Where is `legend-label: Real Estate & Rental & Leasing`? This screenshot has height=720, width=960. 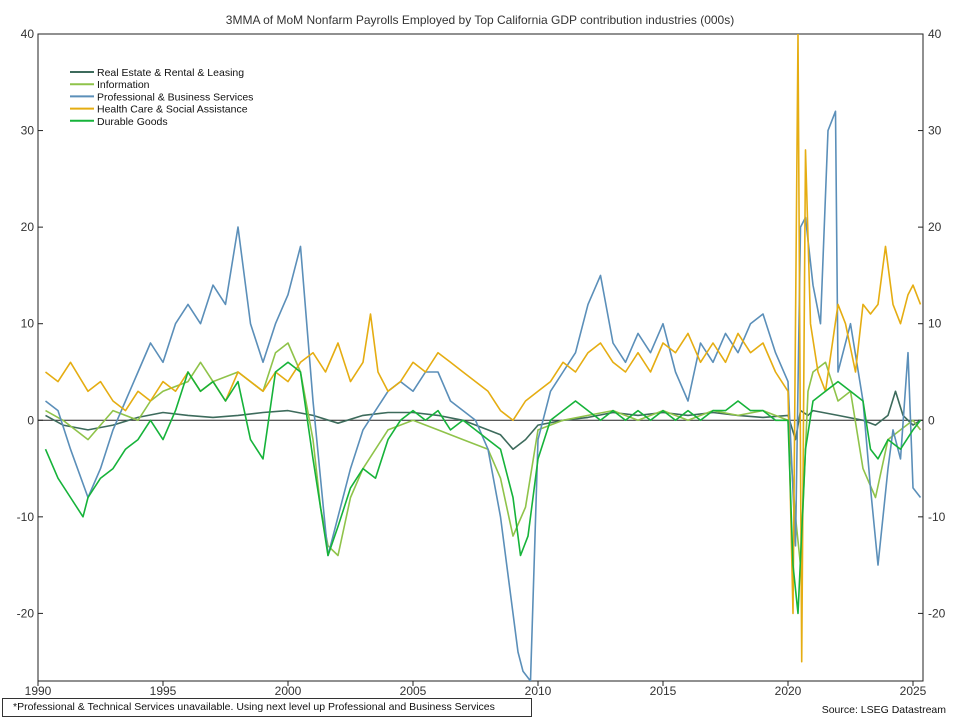
legend-label: Real Estate & Rental & Leasing is located at coordinates (170, 73).